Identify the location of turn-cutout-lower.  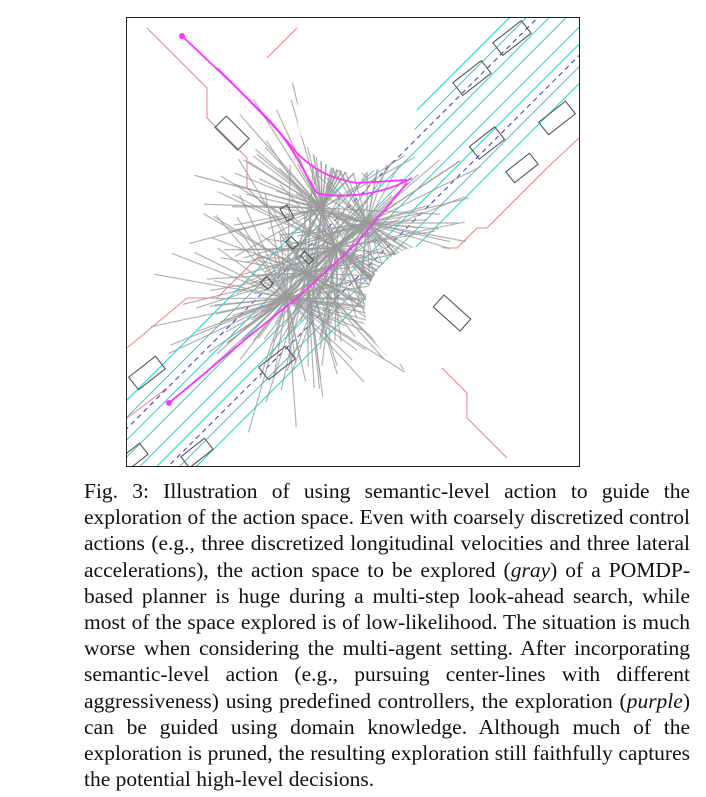
(427, 308).